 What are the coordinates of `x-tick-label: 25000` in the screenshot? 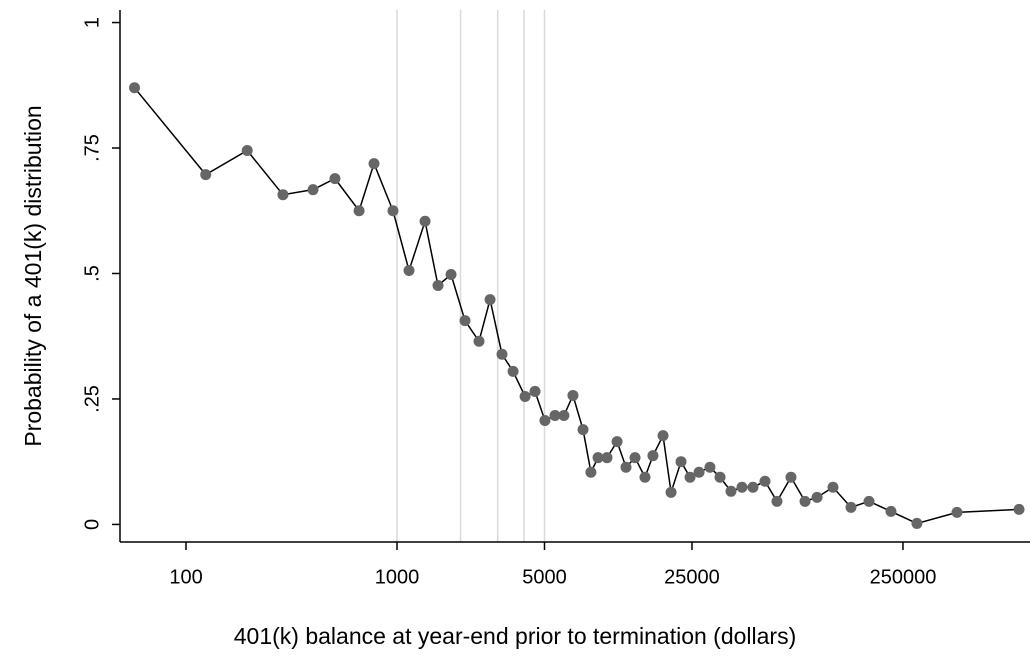 It's located at (692, 577).